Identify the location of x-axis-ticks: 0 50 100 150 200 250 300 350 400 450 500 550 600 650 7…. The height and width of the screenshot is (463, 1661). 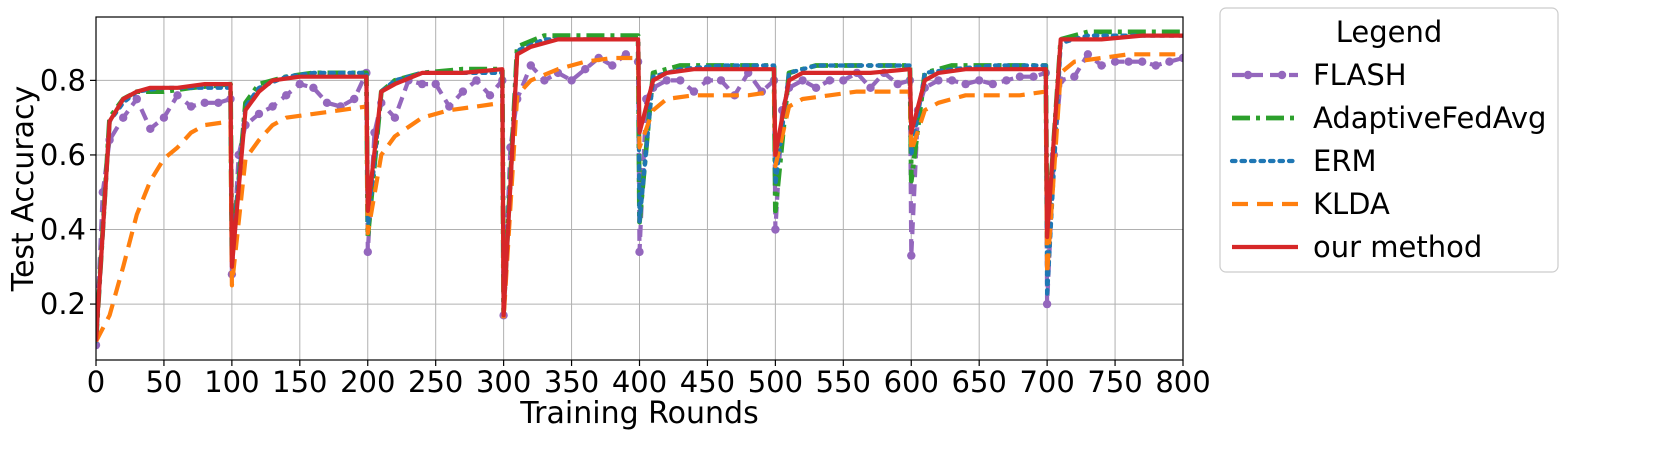
(649, 379).